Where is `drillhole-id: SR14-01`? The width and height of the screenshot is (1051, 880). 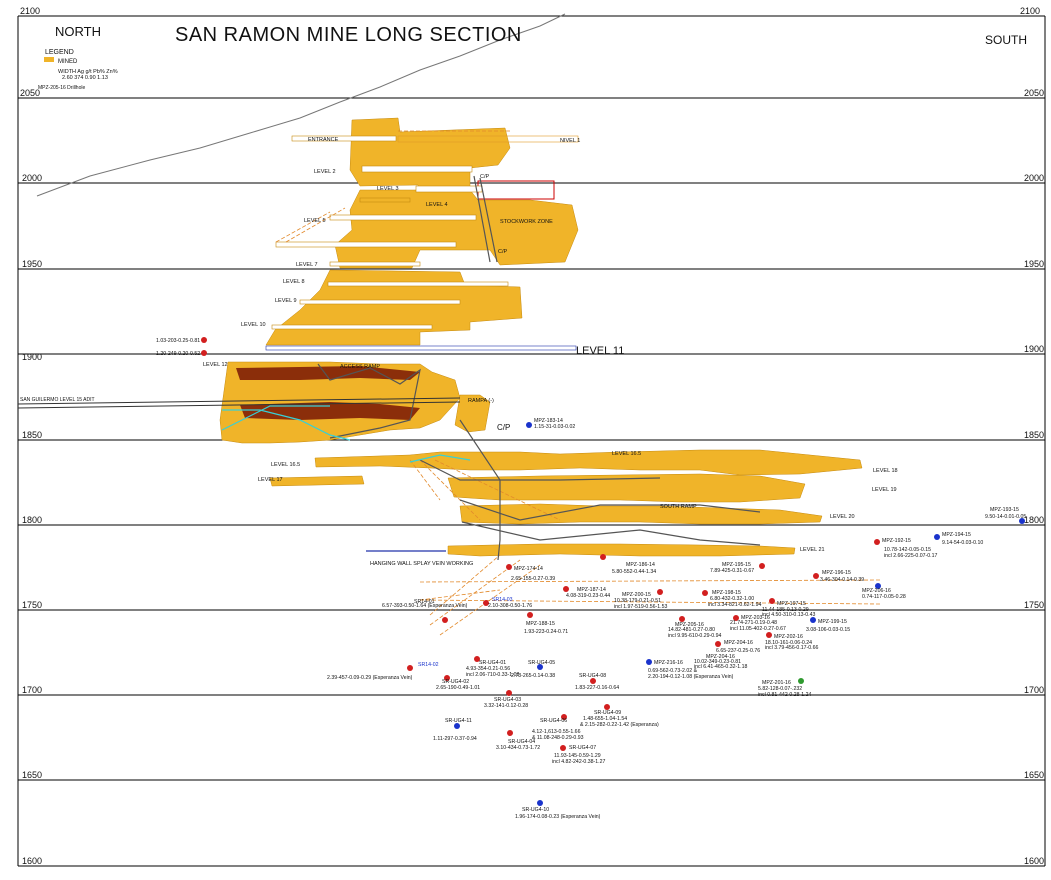
drillhole-id: SR14-01 is located at coordinates (424, 602).